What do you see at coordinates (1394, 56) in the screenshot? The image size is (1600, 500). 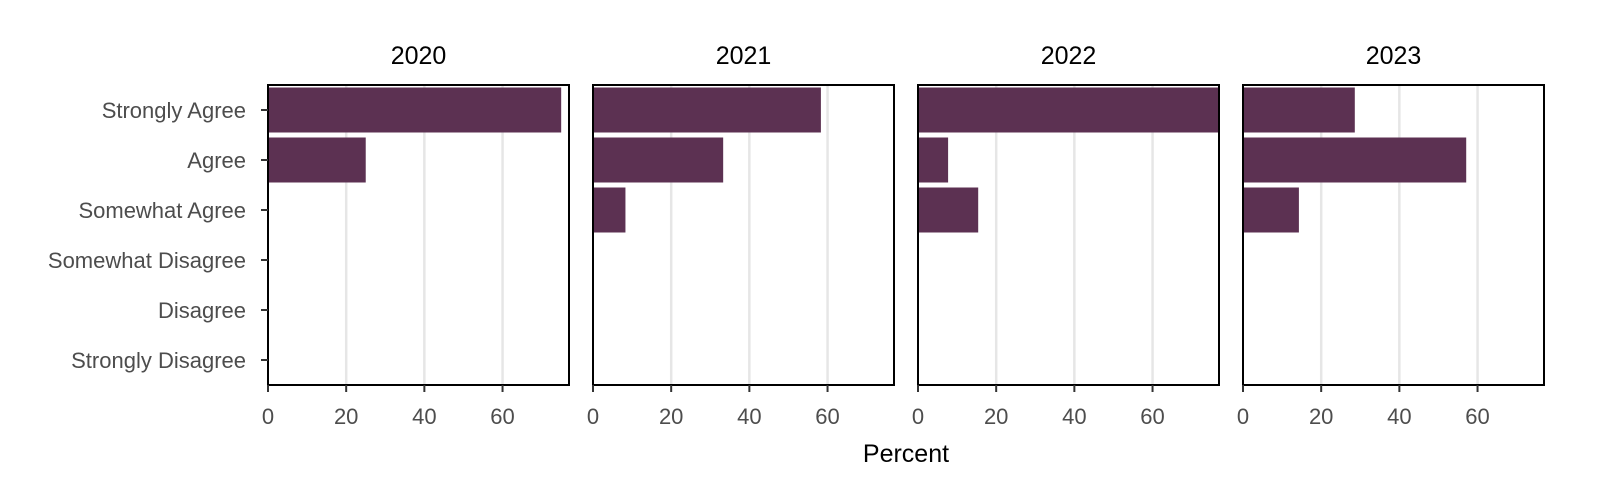 I see `facet-title: 2023` at bounding box center [1394, 56].